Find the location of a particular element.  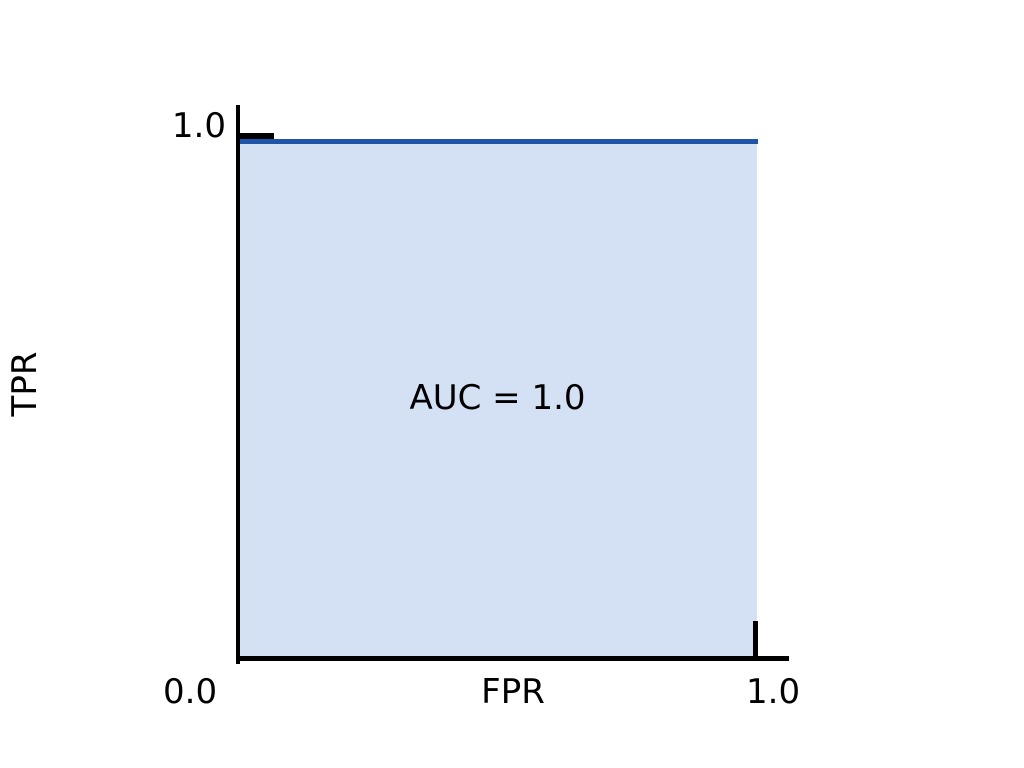

y-axis-label: TPR is located at coordinates (25, 384).